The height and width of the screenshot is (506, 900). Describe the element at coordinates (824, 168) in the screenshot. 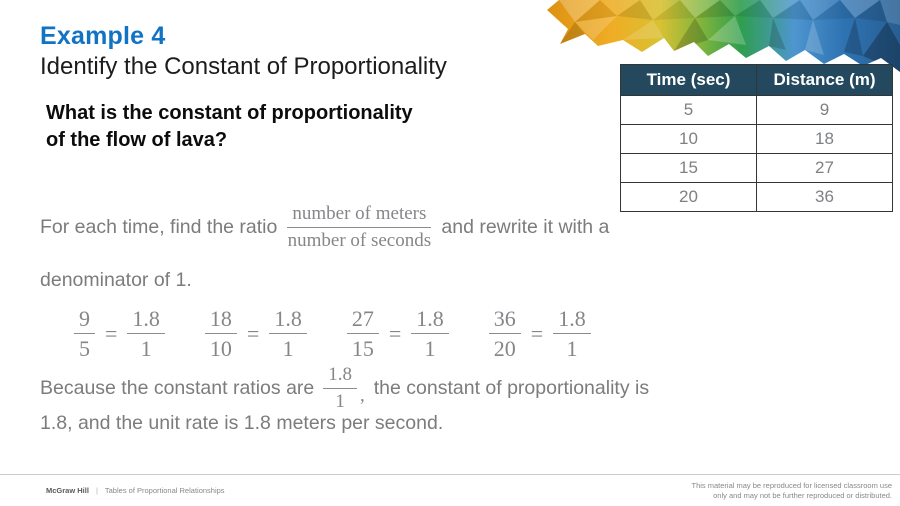

I see `table-cell-distance: 27` at that location.